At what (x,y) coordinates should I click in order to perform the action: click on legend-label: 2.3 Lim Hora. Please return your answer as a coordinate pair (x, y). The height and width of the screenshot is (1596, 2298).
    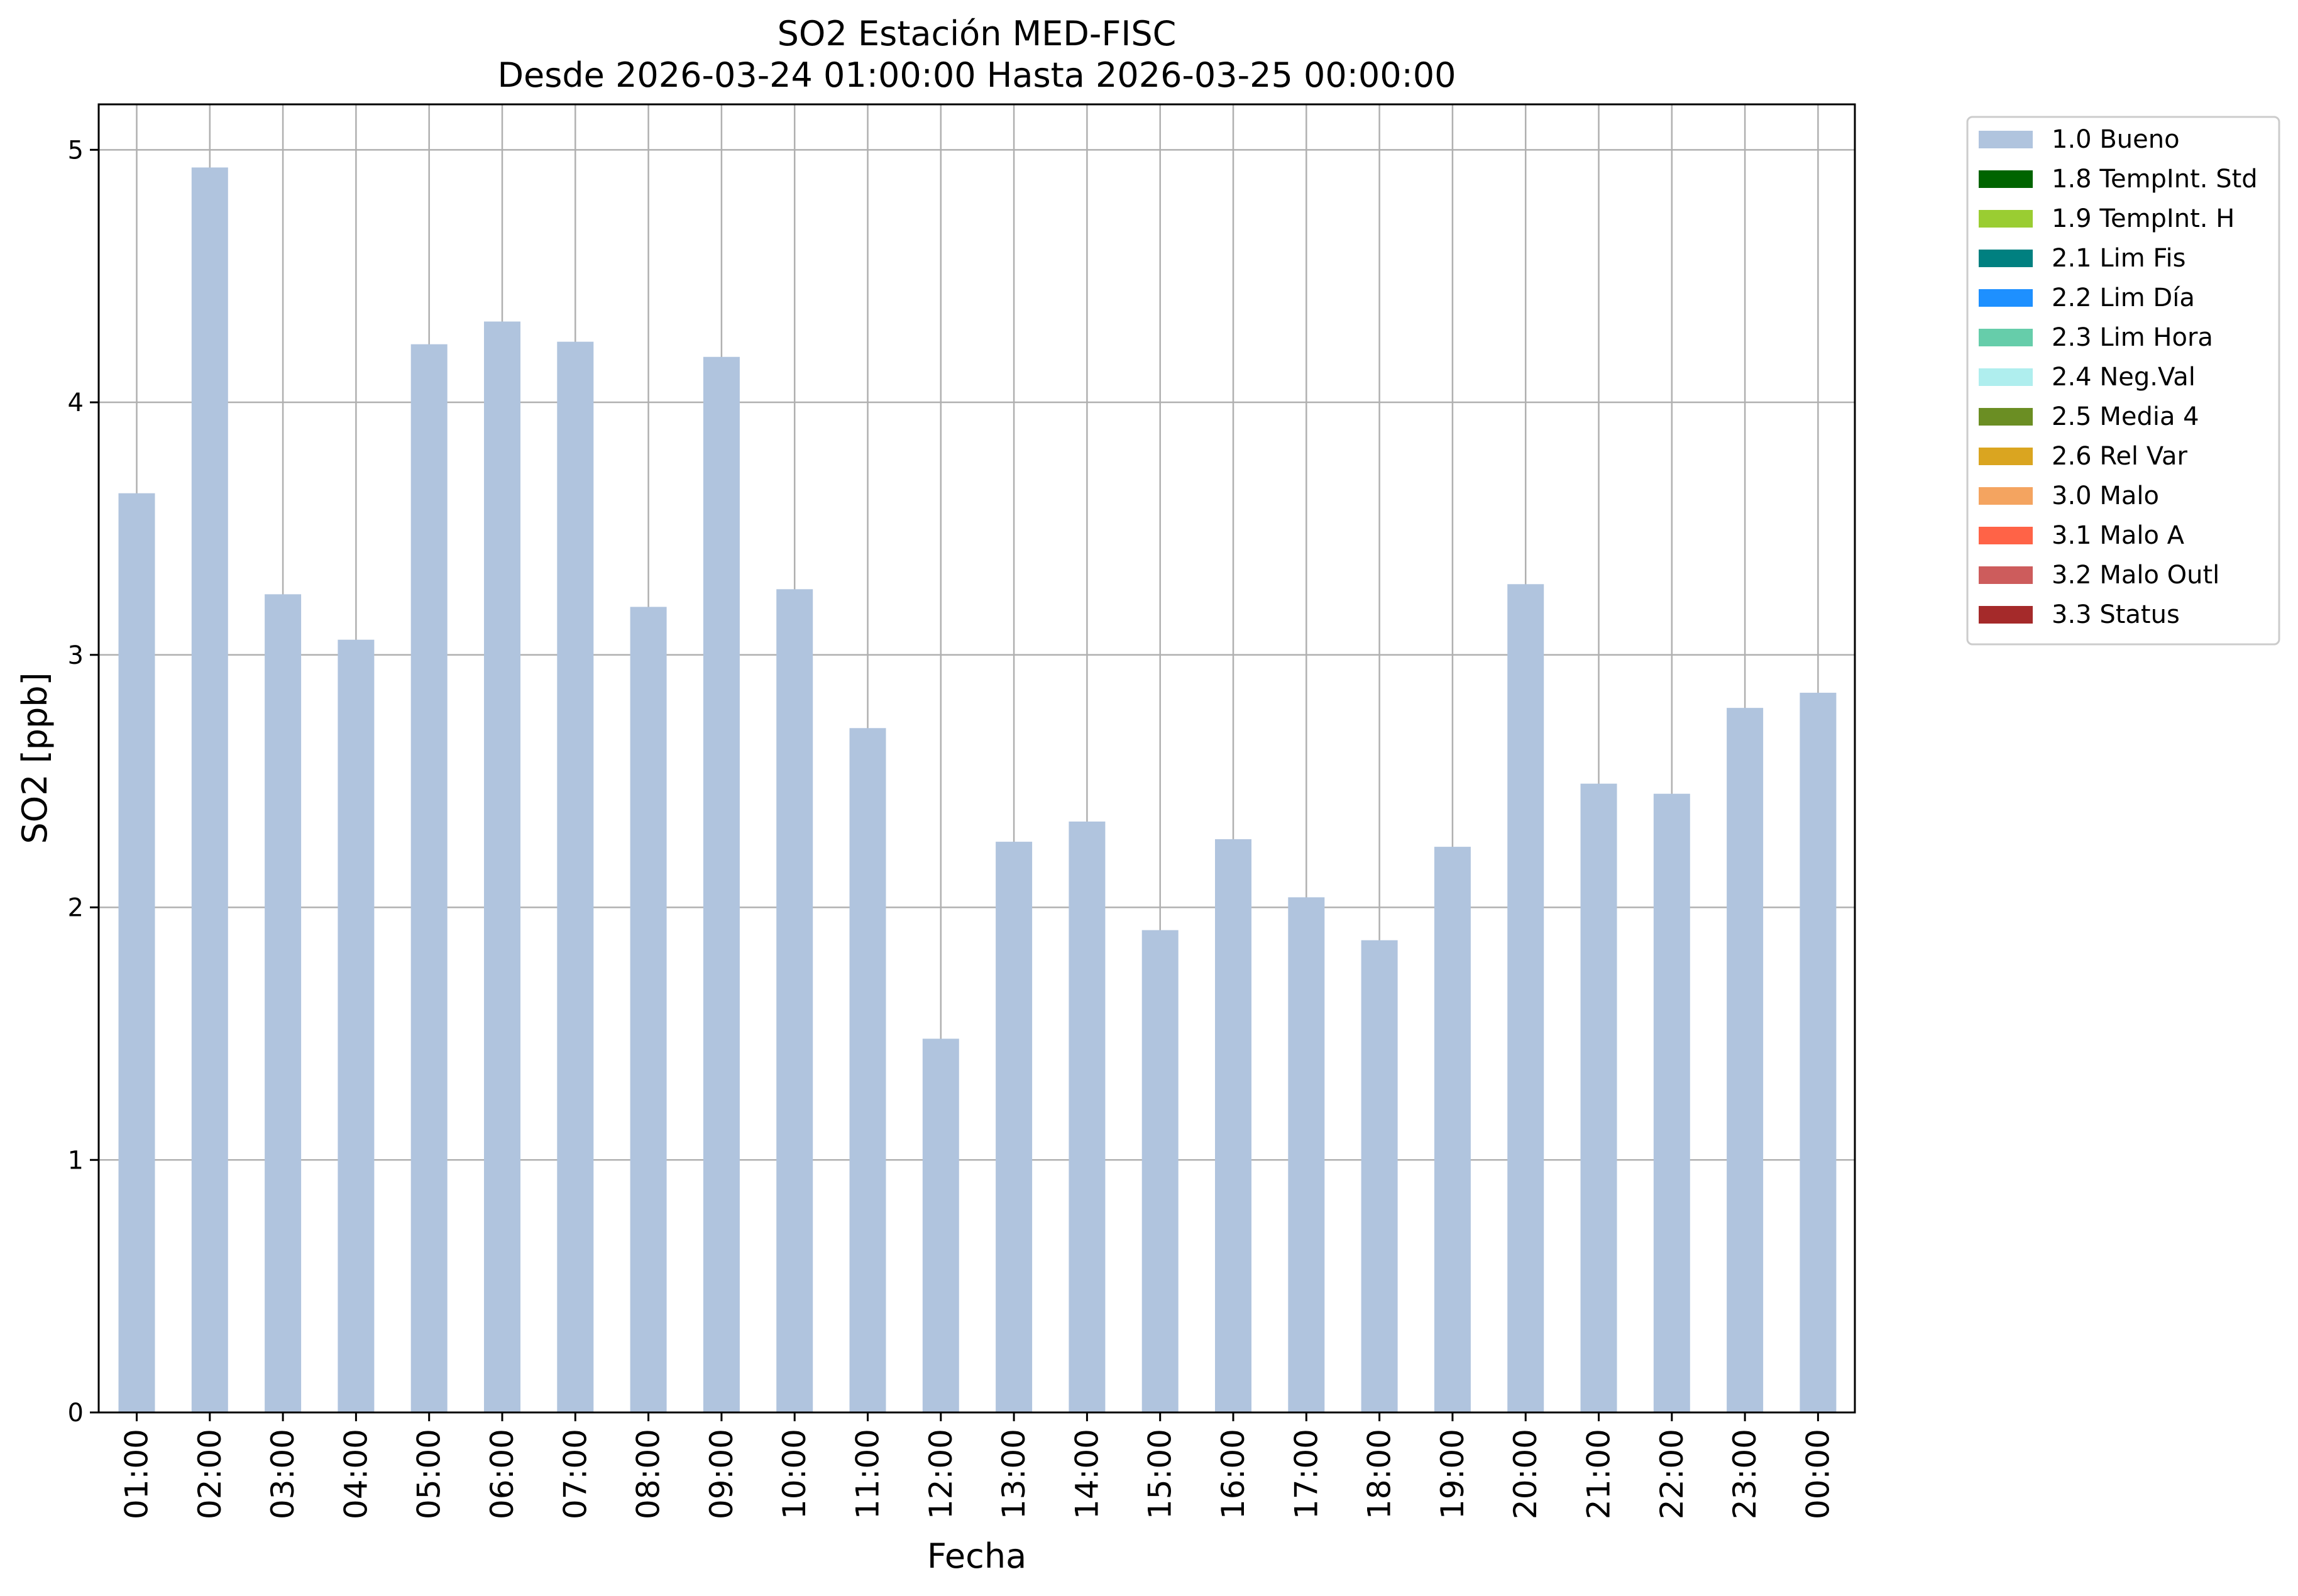
    Looking at the image, I should click on (2132, 337).